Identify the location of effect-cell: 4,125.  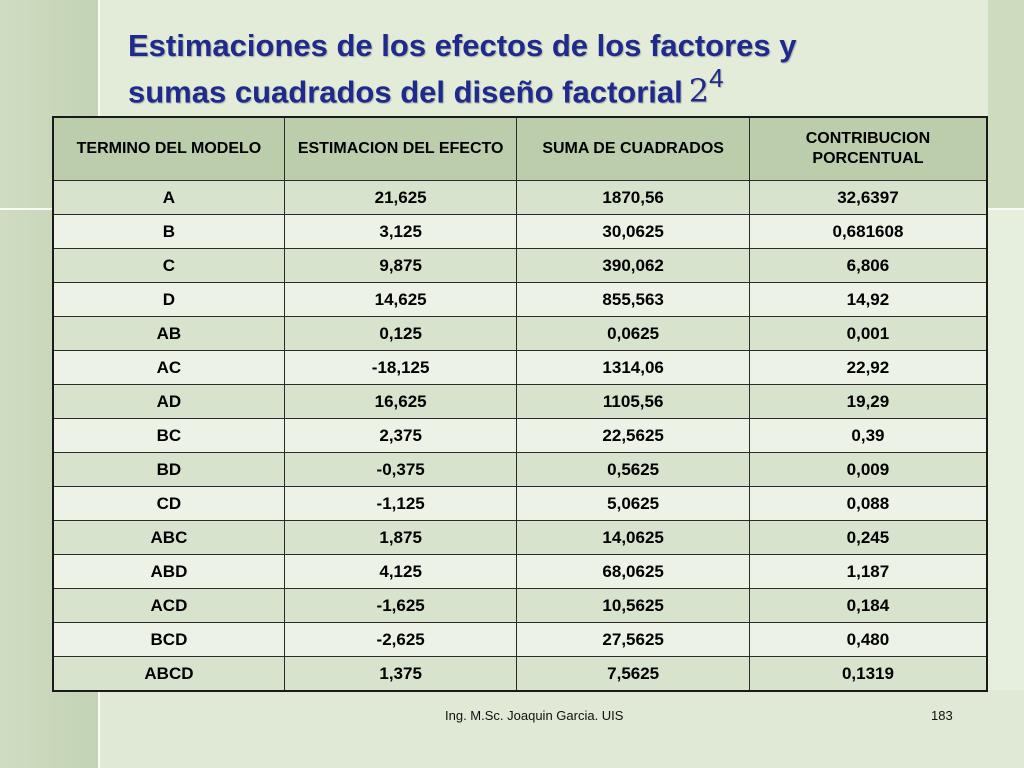
(400, 571).